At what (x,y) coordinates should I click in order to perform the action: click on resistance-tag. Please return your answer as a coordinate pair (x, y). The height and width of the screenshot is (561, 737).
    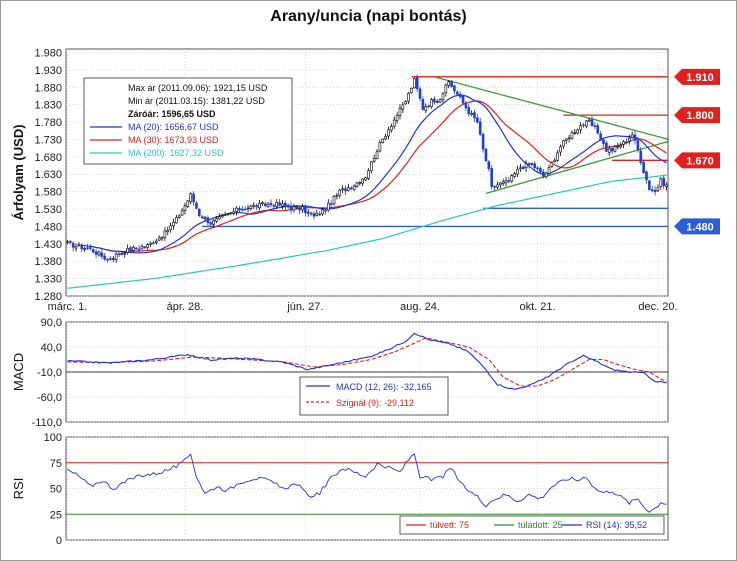
    Looking at the image, I should click on (697, 160).